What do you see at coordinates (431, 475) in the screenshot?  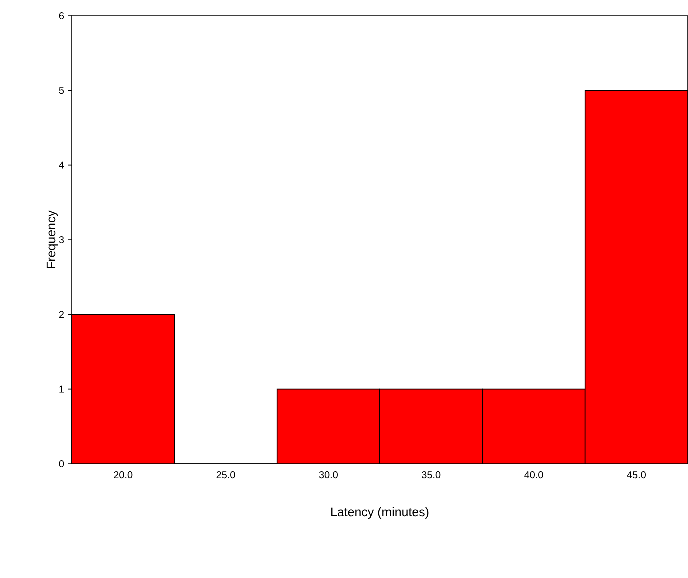 I see `x-tick-label: 35.0` at bounding box center [431, 475].